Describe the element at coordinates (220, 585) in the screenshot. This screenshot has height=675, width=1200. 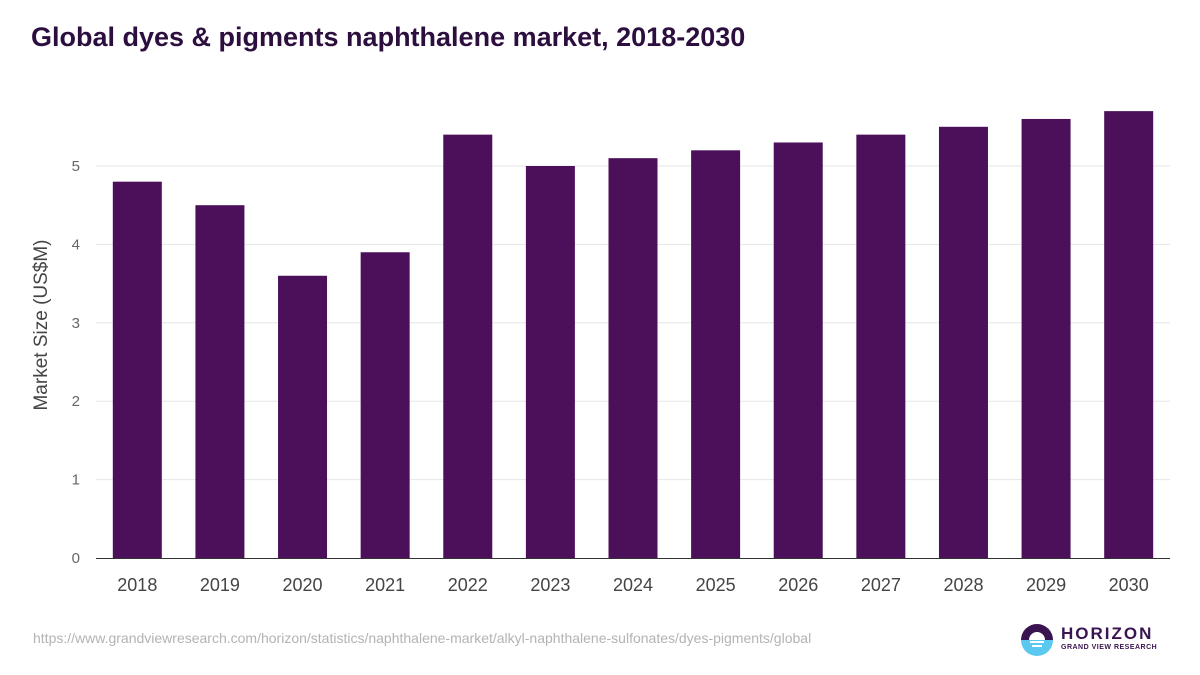
I see `x-tick-label: 2019` at that location.